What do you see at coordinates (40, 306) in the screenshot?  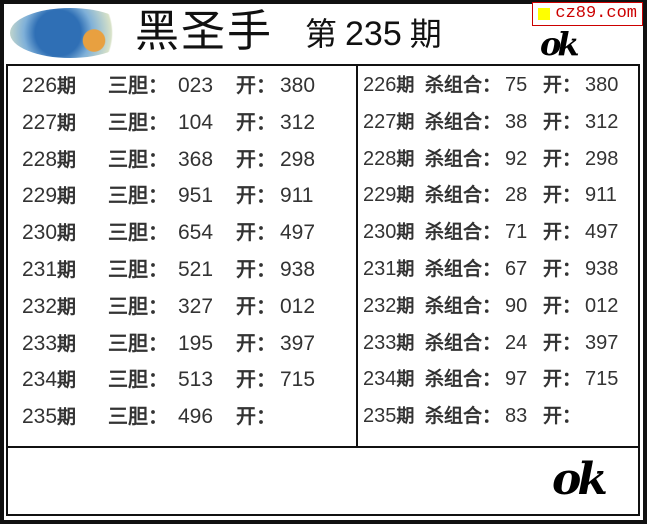 I see `period-number: 232` at bounding box center [40, 306].